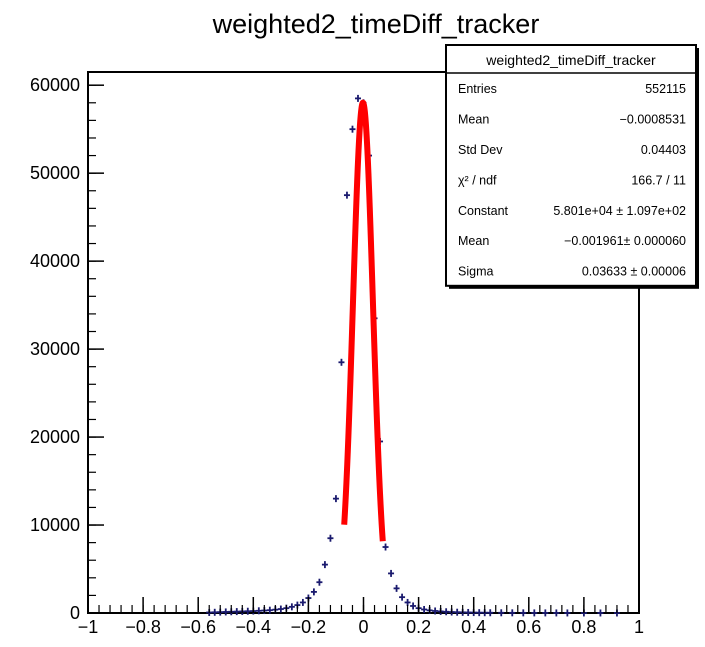 The image size is (705, 647). Describe the element at coordinates (477, 180) in the screenshot. I see `stats-row-name: χ² / ndf` at that location.